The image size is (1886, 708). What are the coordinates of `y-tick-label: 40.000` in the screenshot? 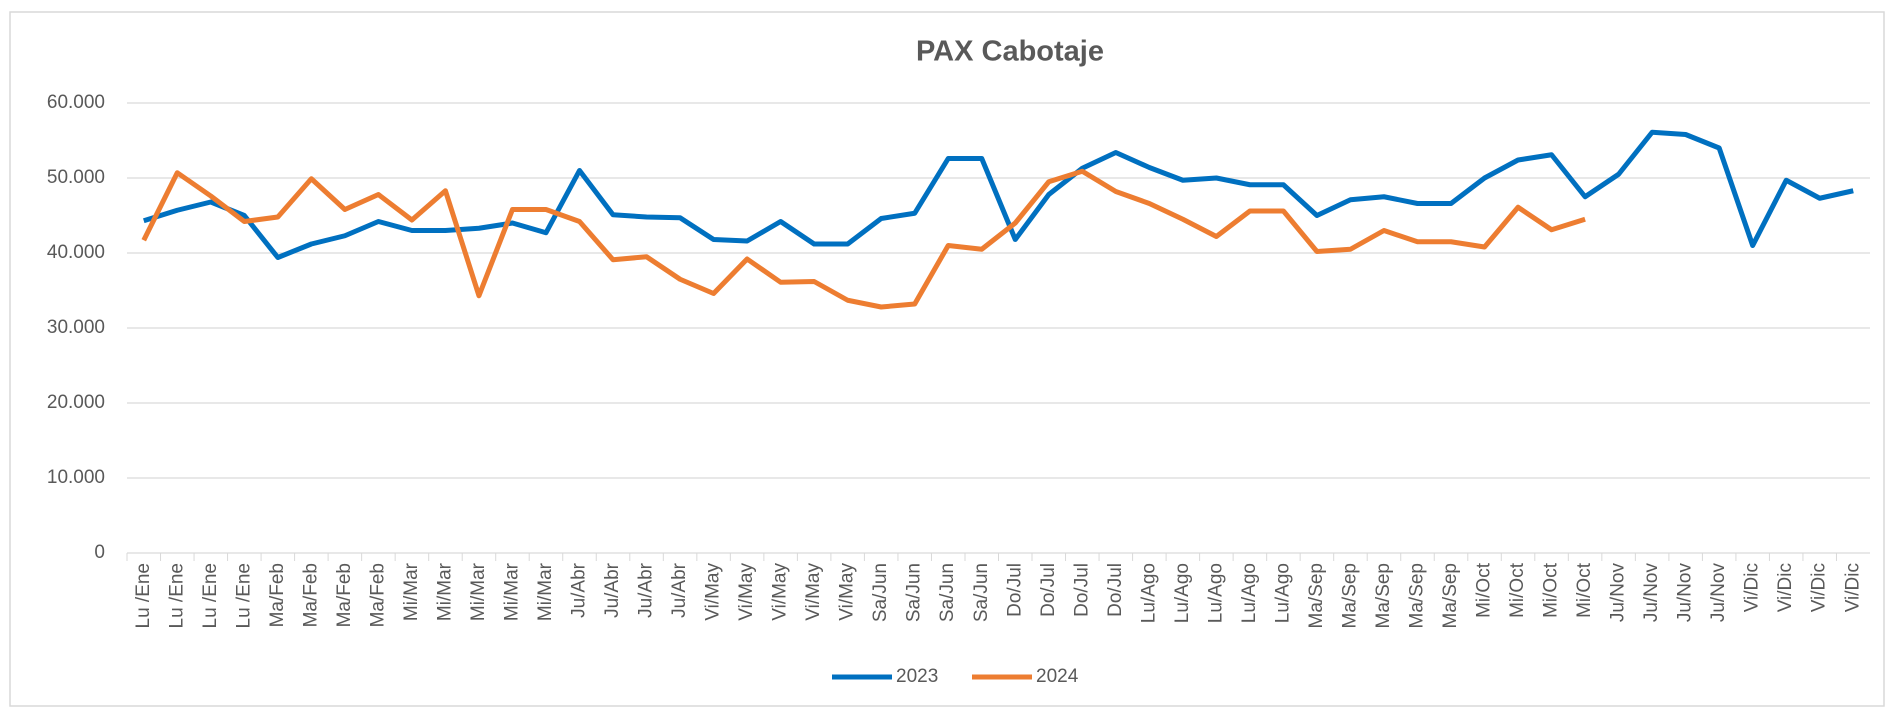 It's located at (76, 252).